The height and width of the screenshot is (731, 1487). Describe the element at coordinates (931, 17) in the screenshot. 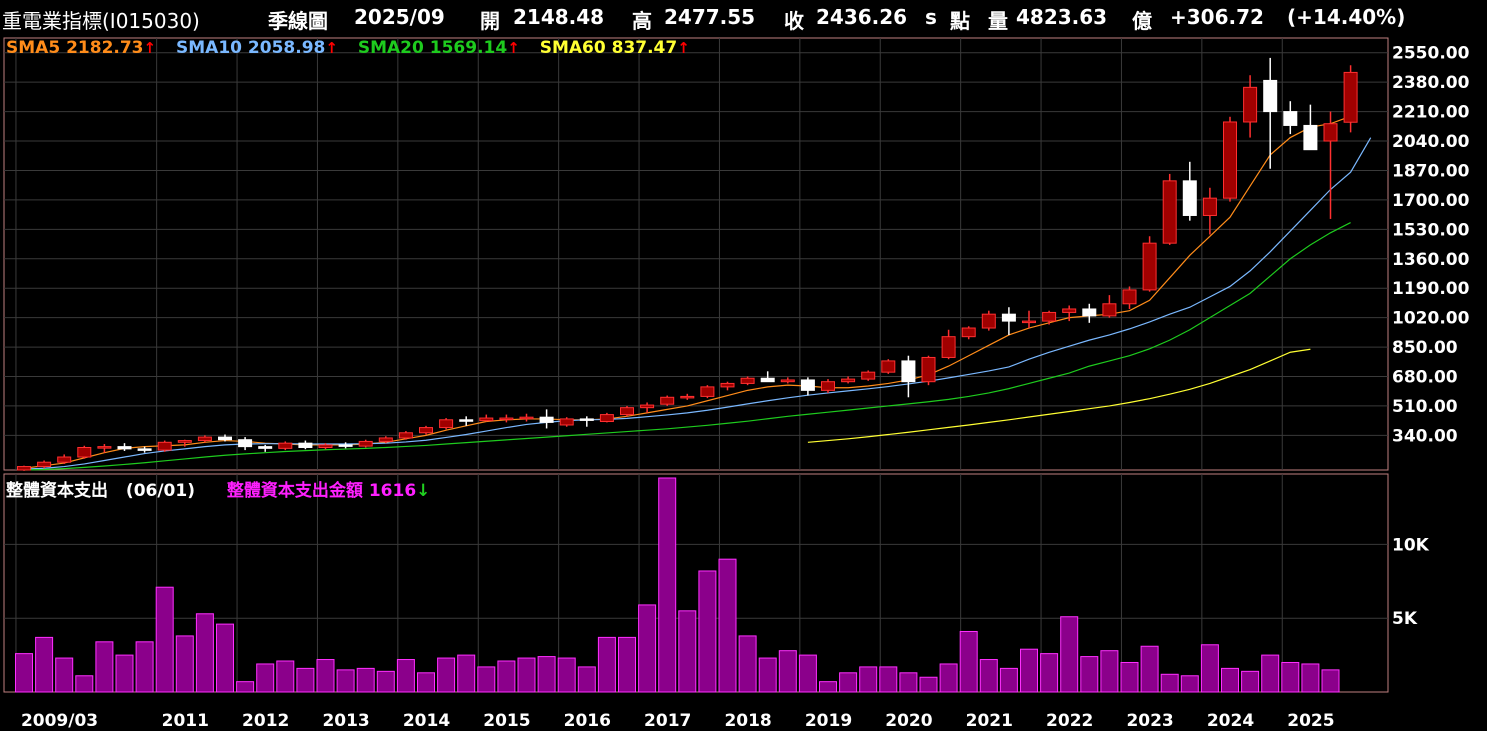

I see `unit-s: s` at that location.